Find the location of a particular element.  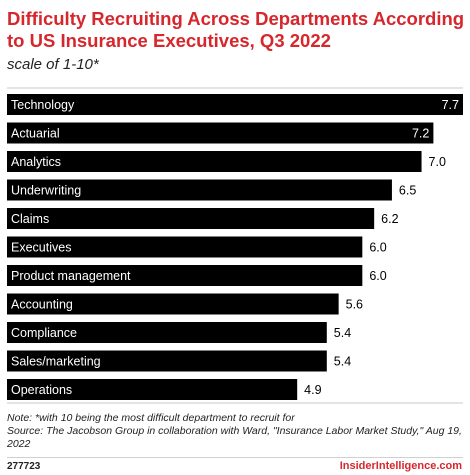

bar-underwriting is located at coordinates (199, 190).